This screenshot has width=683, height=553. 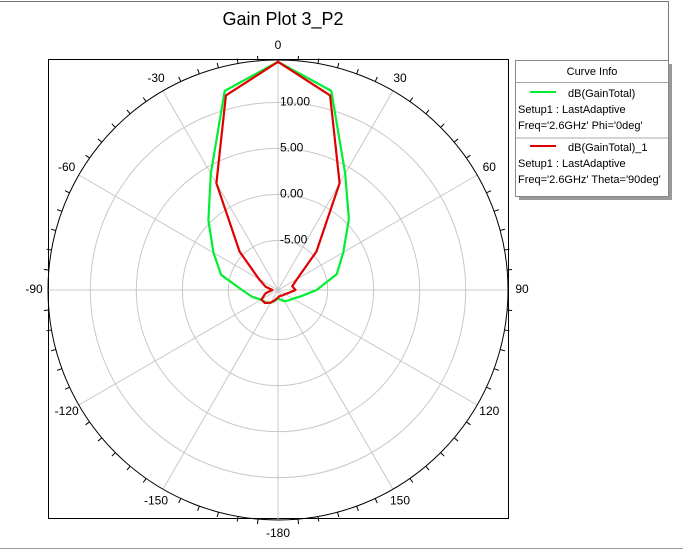 What do you see at coordinates (522, 289) in the screenshot?
I see `angle-tick-label: 90` at bounding box center [522, 289].